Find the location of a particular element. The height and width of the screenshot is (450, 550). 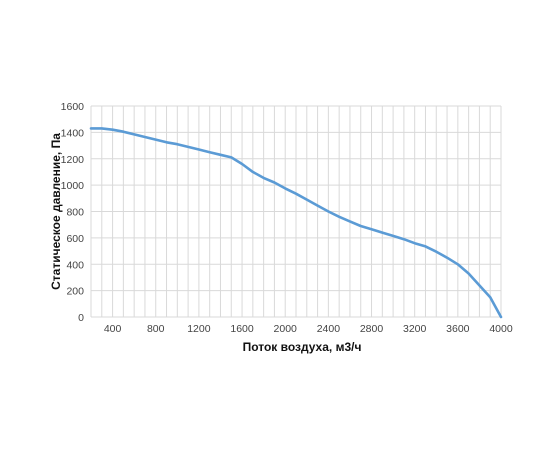

x-tick-label: 2800 is located at coordinates (372, 329).